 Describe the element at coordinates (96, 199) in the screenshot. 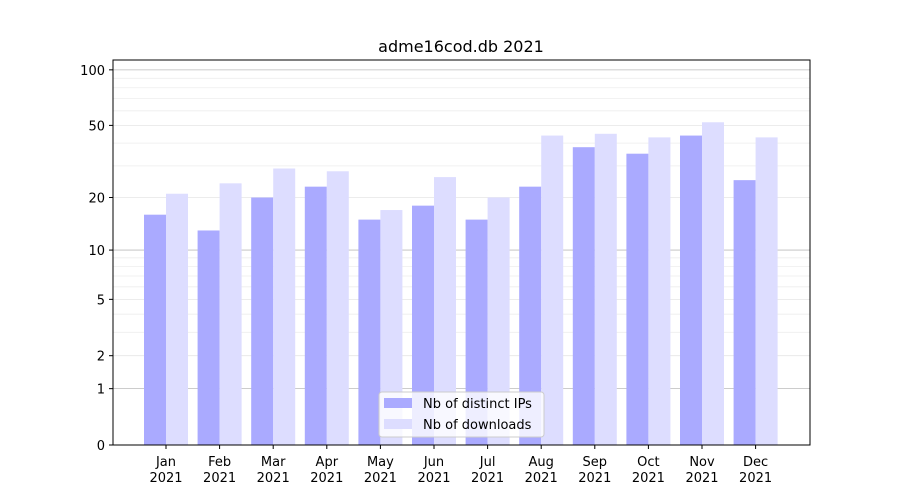

I see `y-tick-label: 20` at that location.